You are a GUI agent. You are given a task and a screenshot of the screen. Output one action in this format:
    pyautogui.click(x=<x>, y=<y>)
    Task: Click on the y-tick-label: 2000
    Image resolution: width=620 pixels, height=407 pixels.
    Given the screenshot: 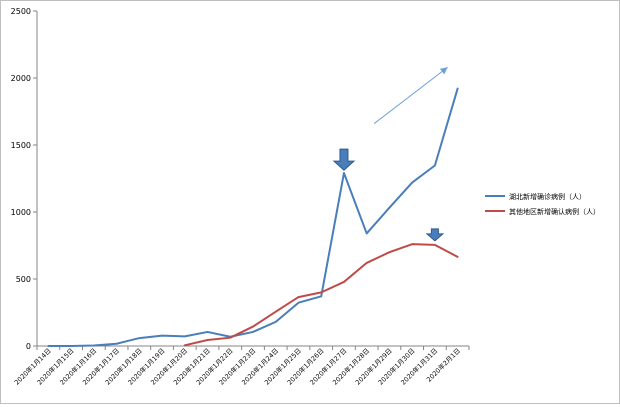 What is the action you would take?
    pyautogui.click(x=21, y=78)
    